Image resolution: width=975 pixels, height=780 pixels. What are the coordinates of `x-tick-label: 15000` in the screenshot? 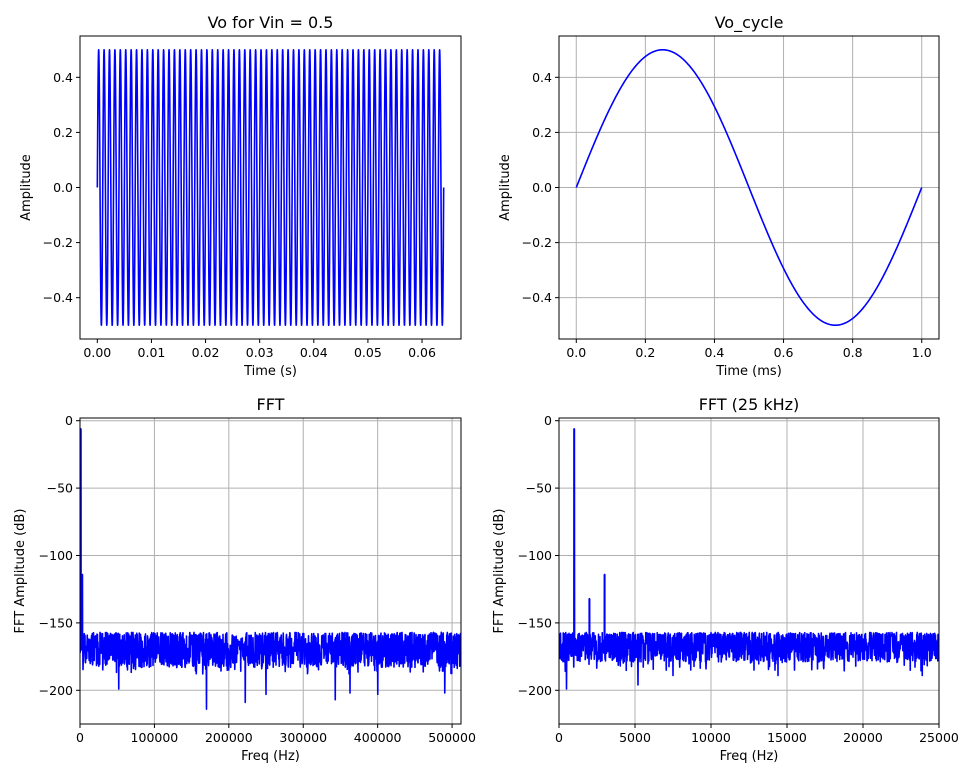 It's located at (787, 737).